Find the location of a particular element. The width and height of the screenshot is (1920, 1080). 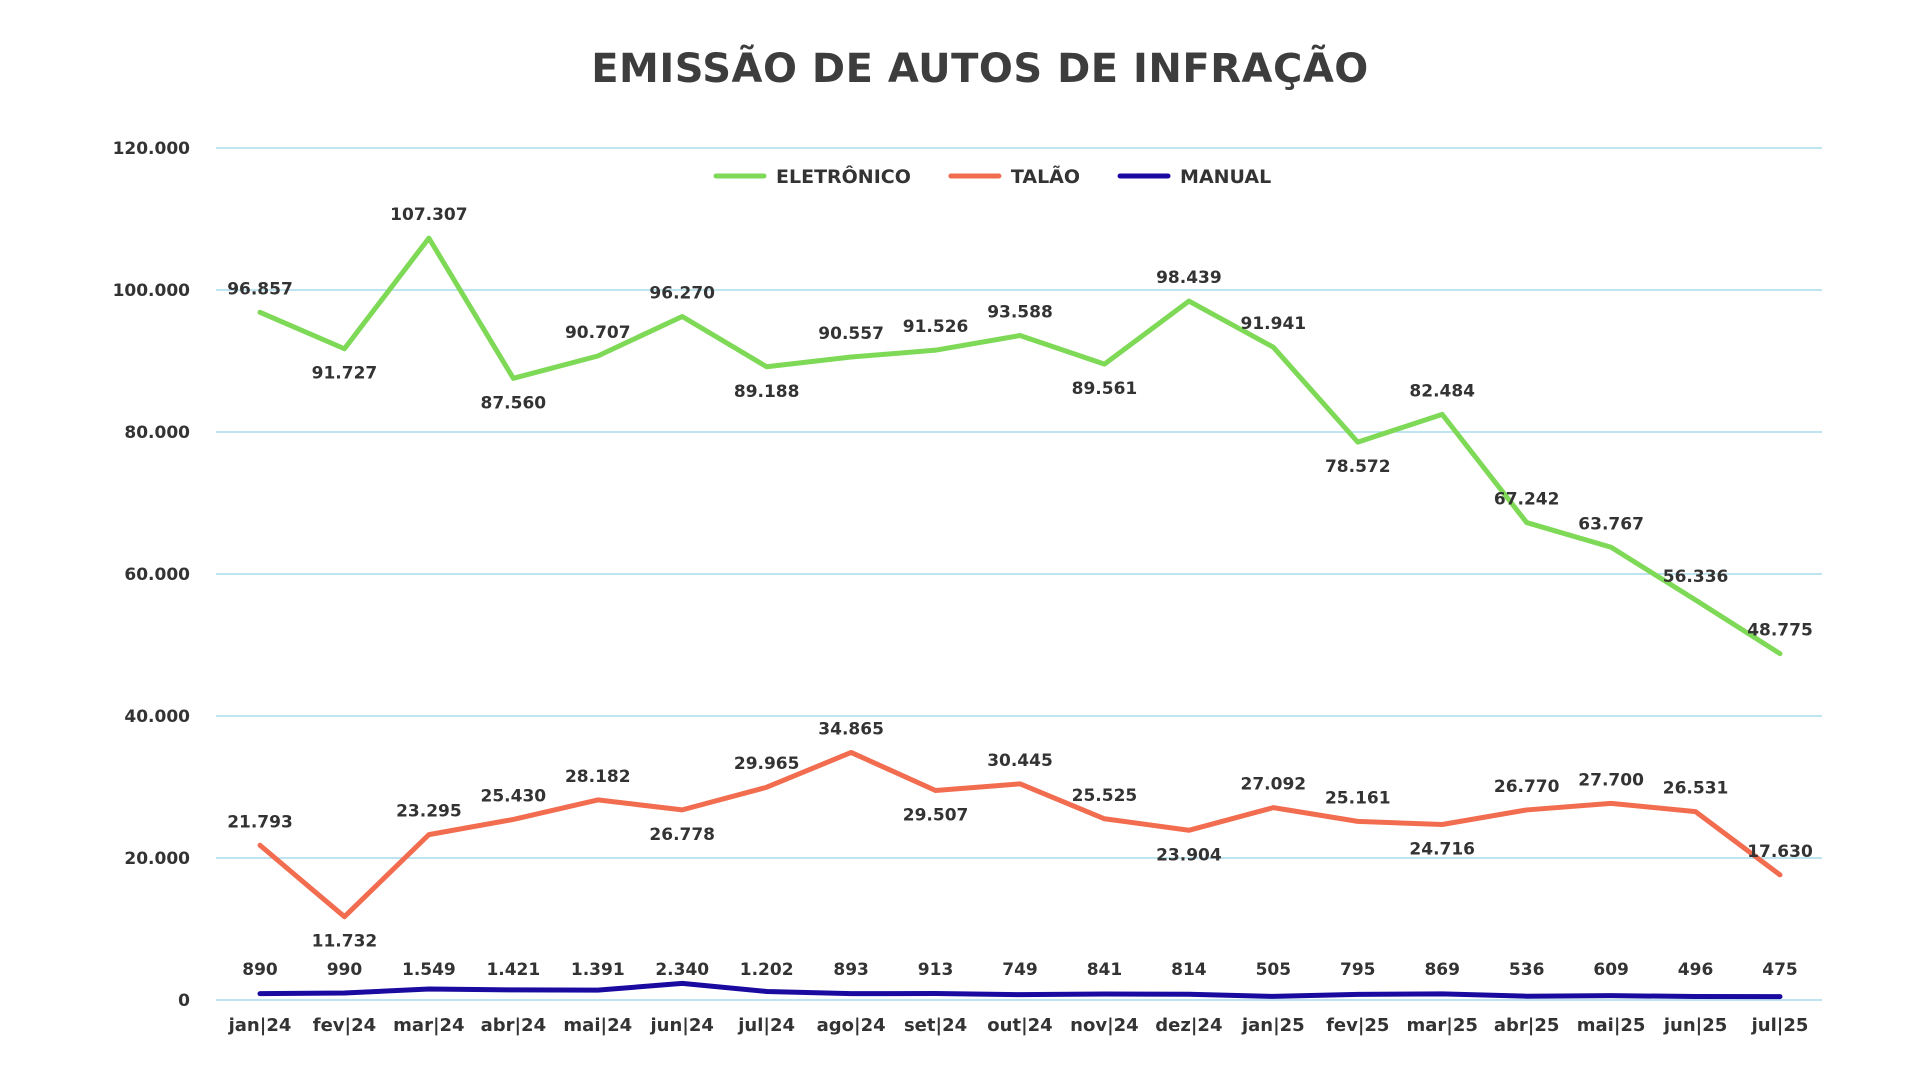

y-tick-label: 40.000 is located at coordinates (157, 717).